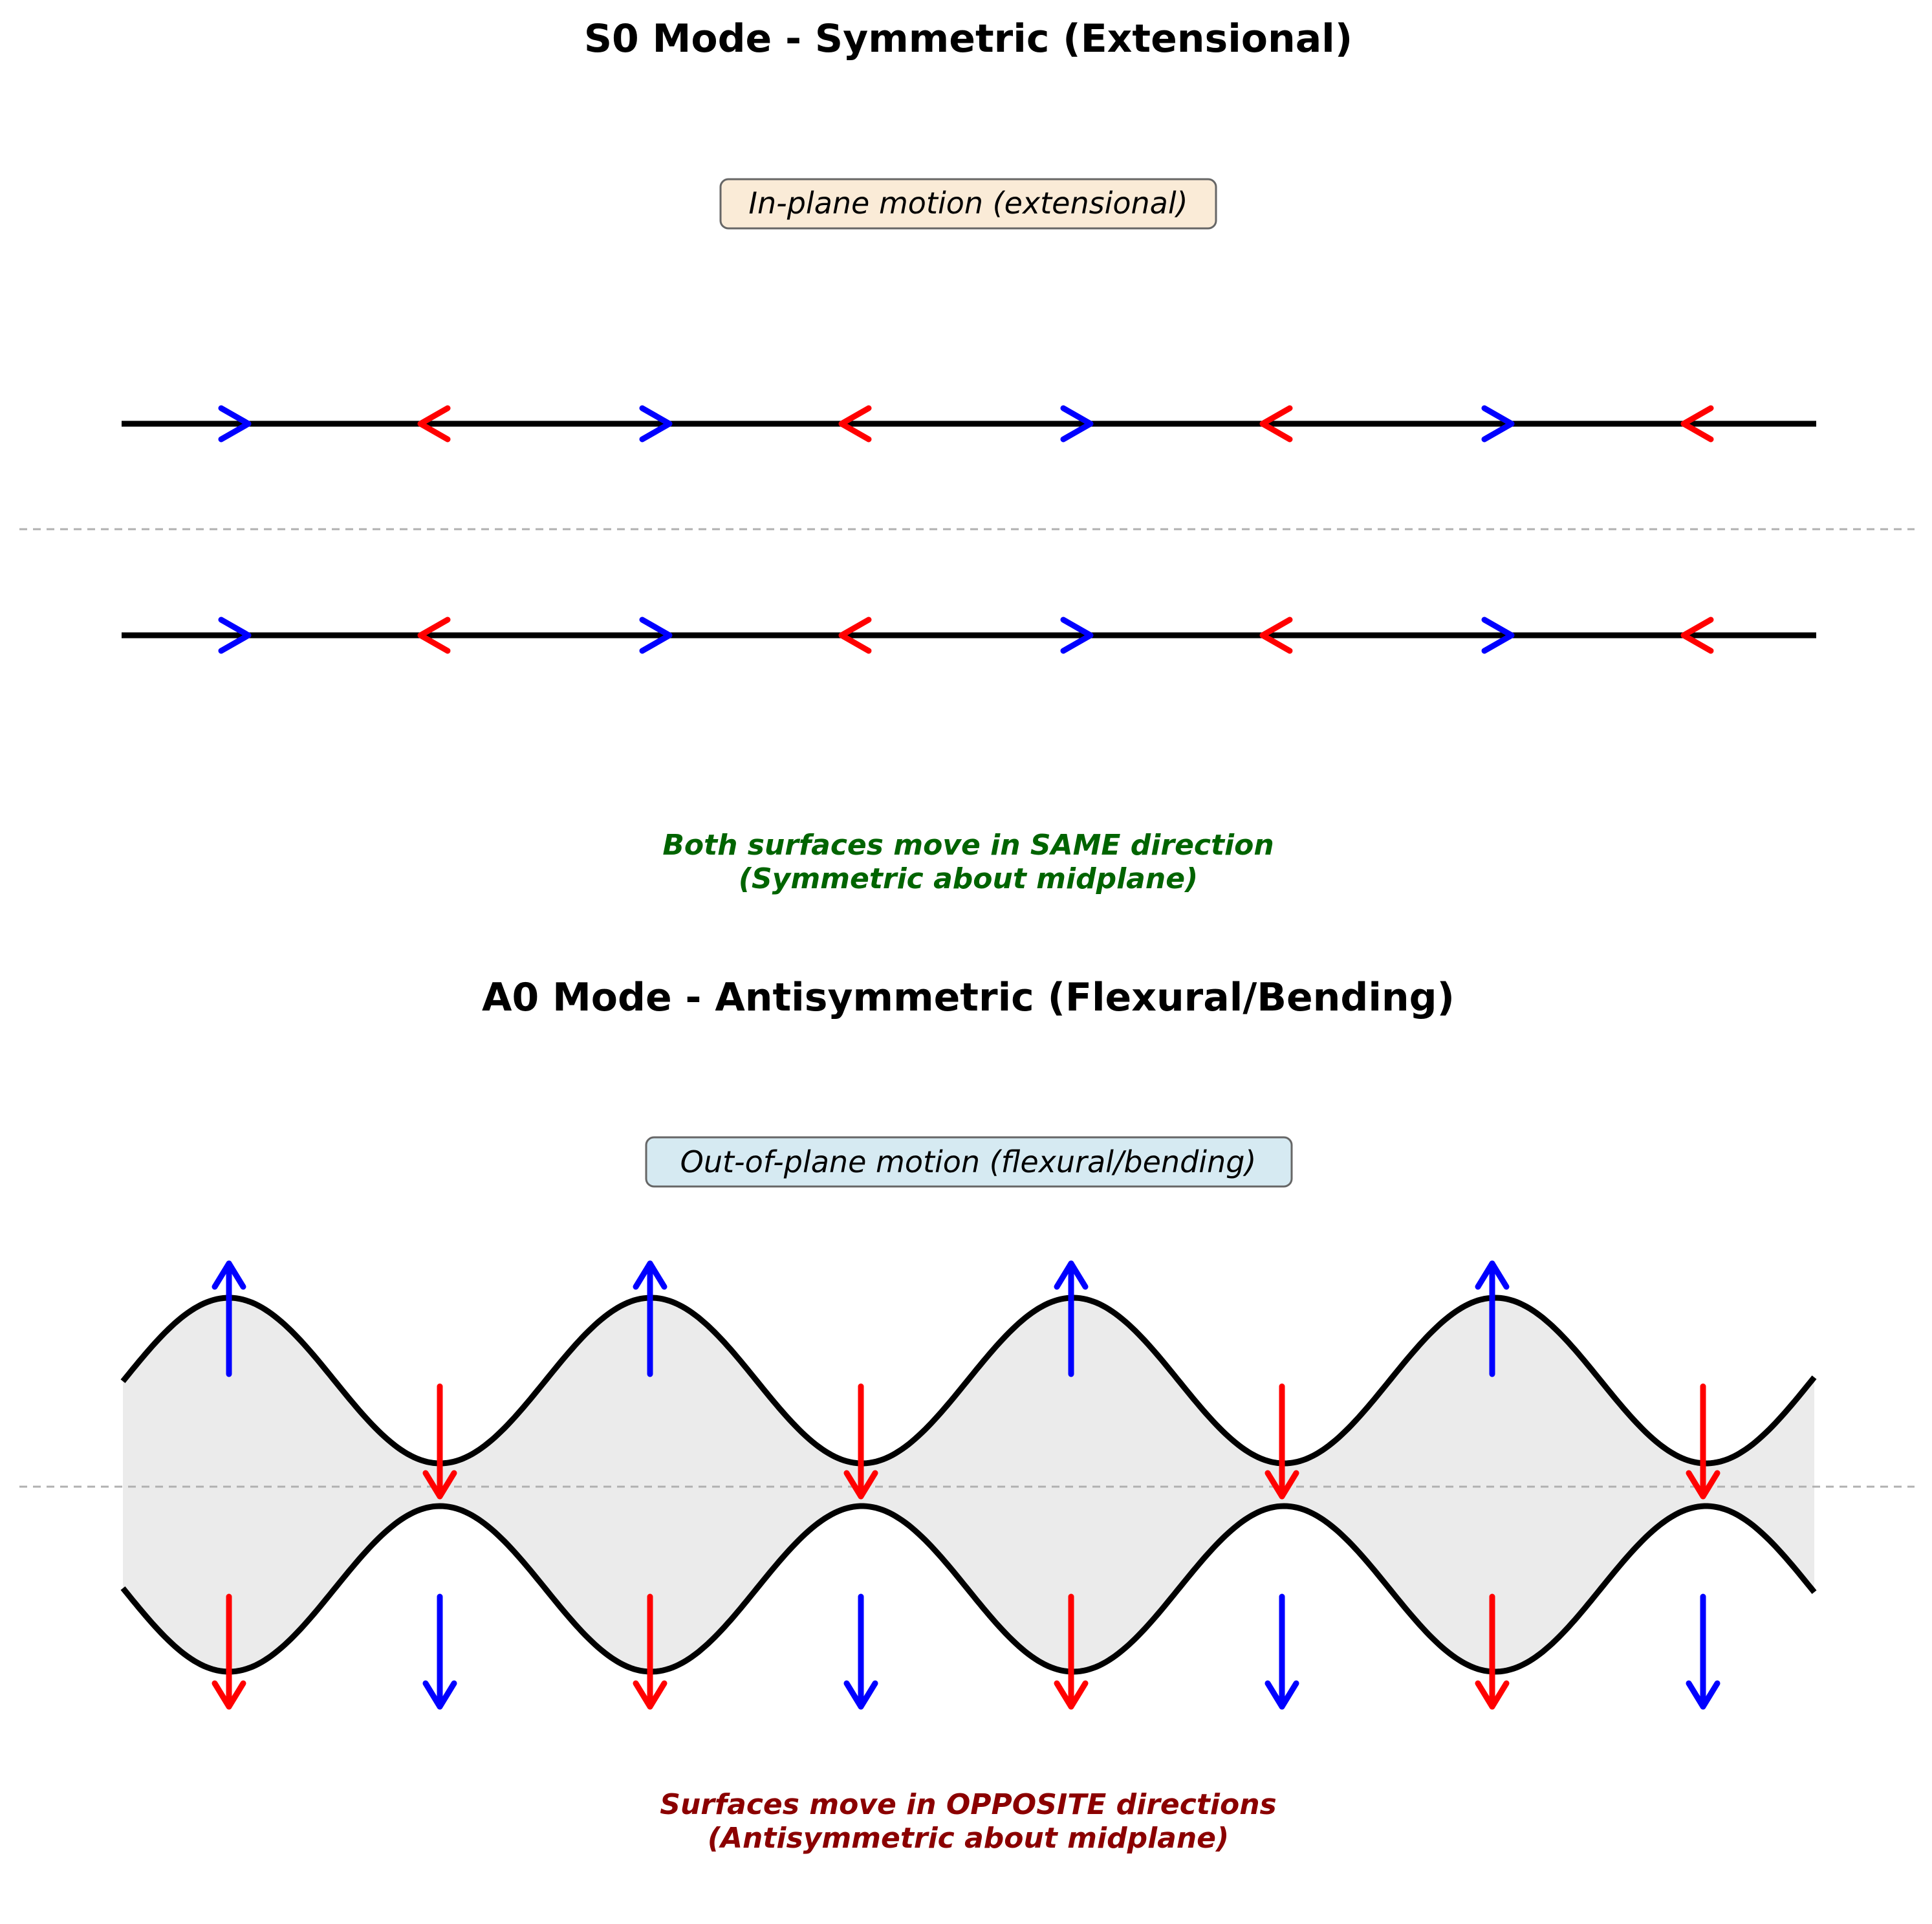 This screenshot has width=1932, height=1924. What do you see at coordinates (229, 1275) in the screenshot?
I see `a0-top-arrow-1-head` at bounding box center [229, 1275].